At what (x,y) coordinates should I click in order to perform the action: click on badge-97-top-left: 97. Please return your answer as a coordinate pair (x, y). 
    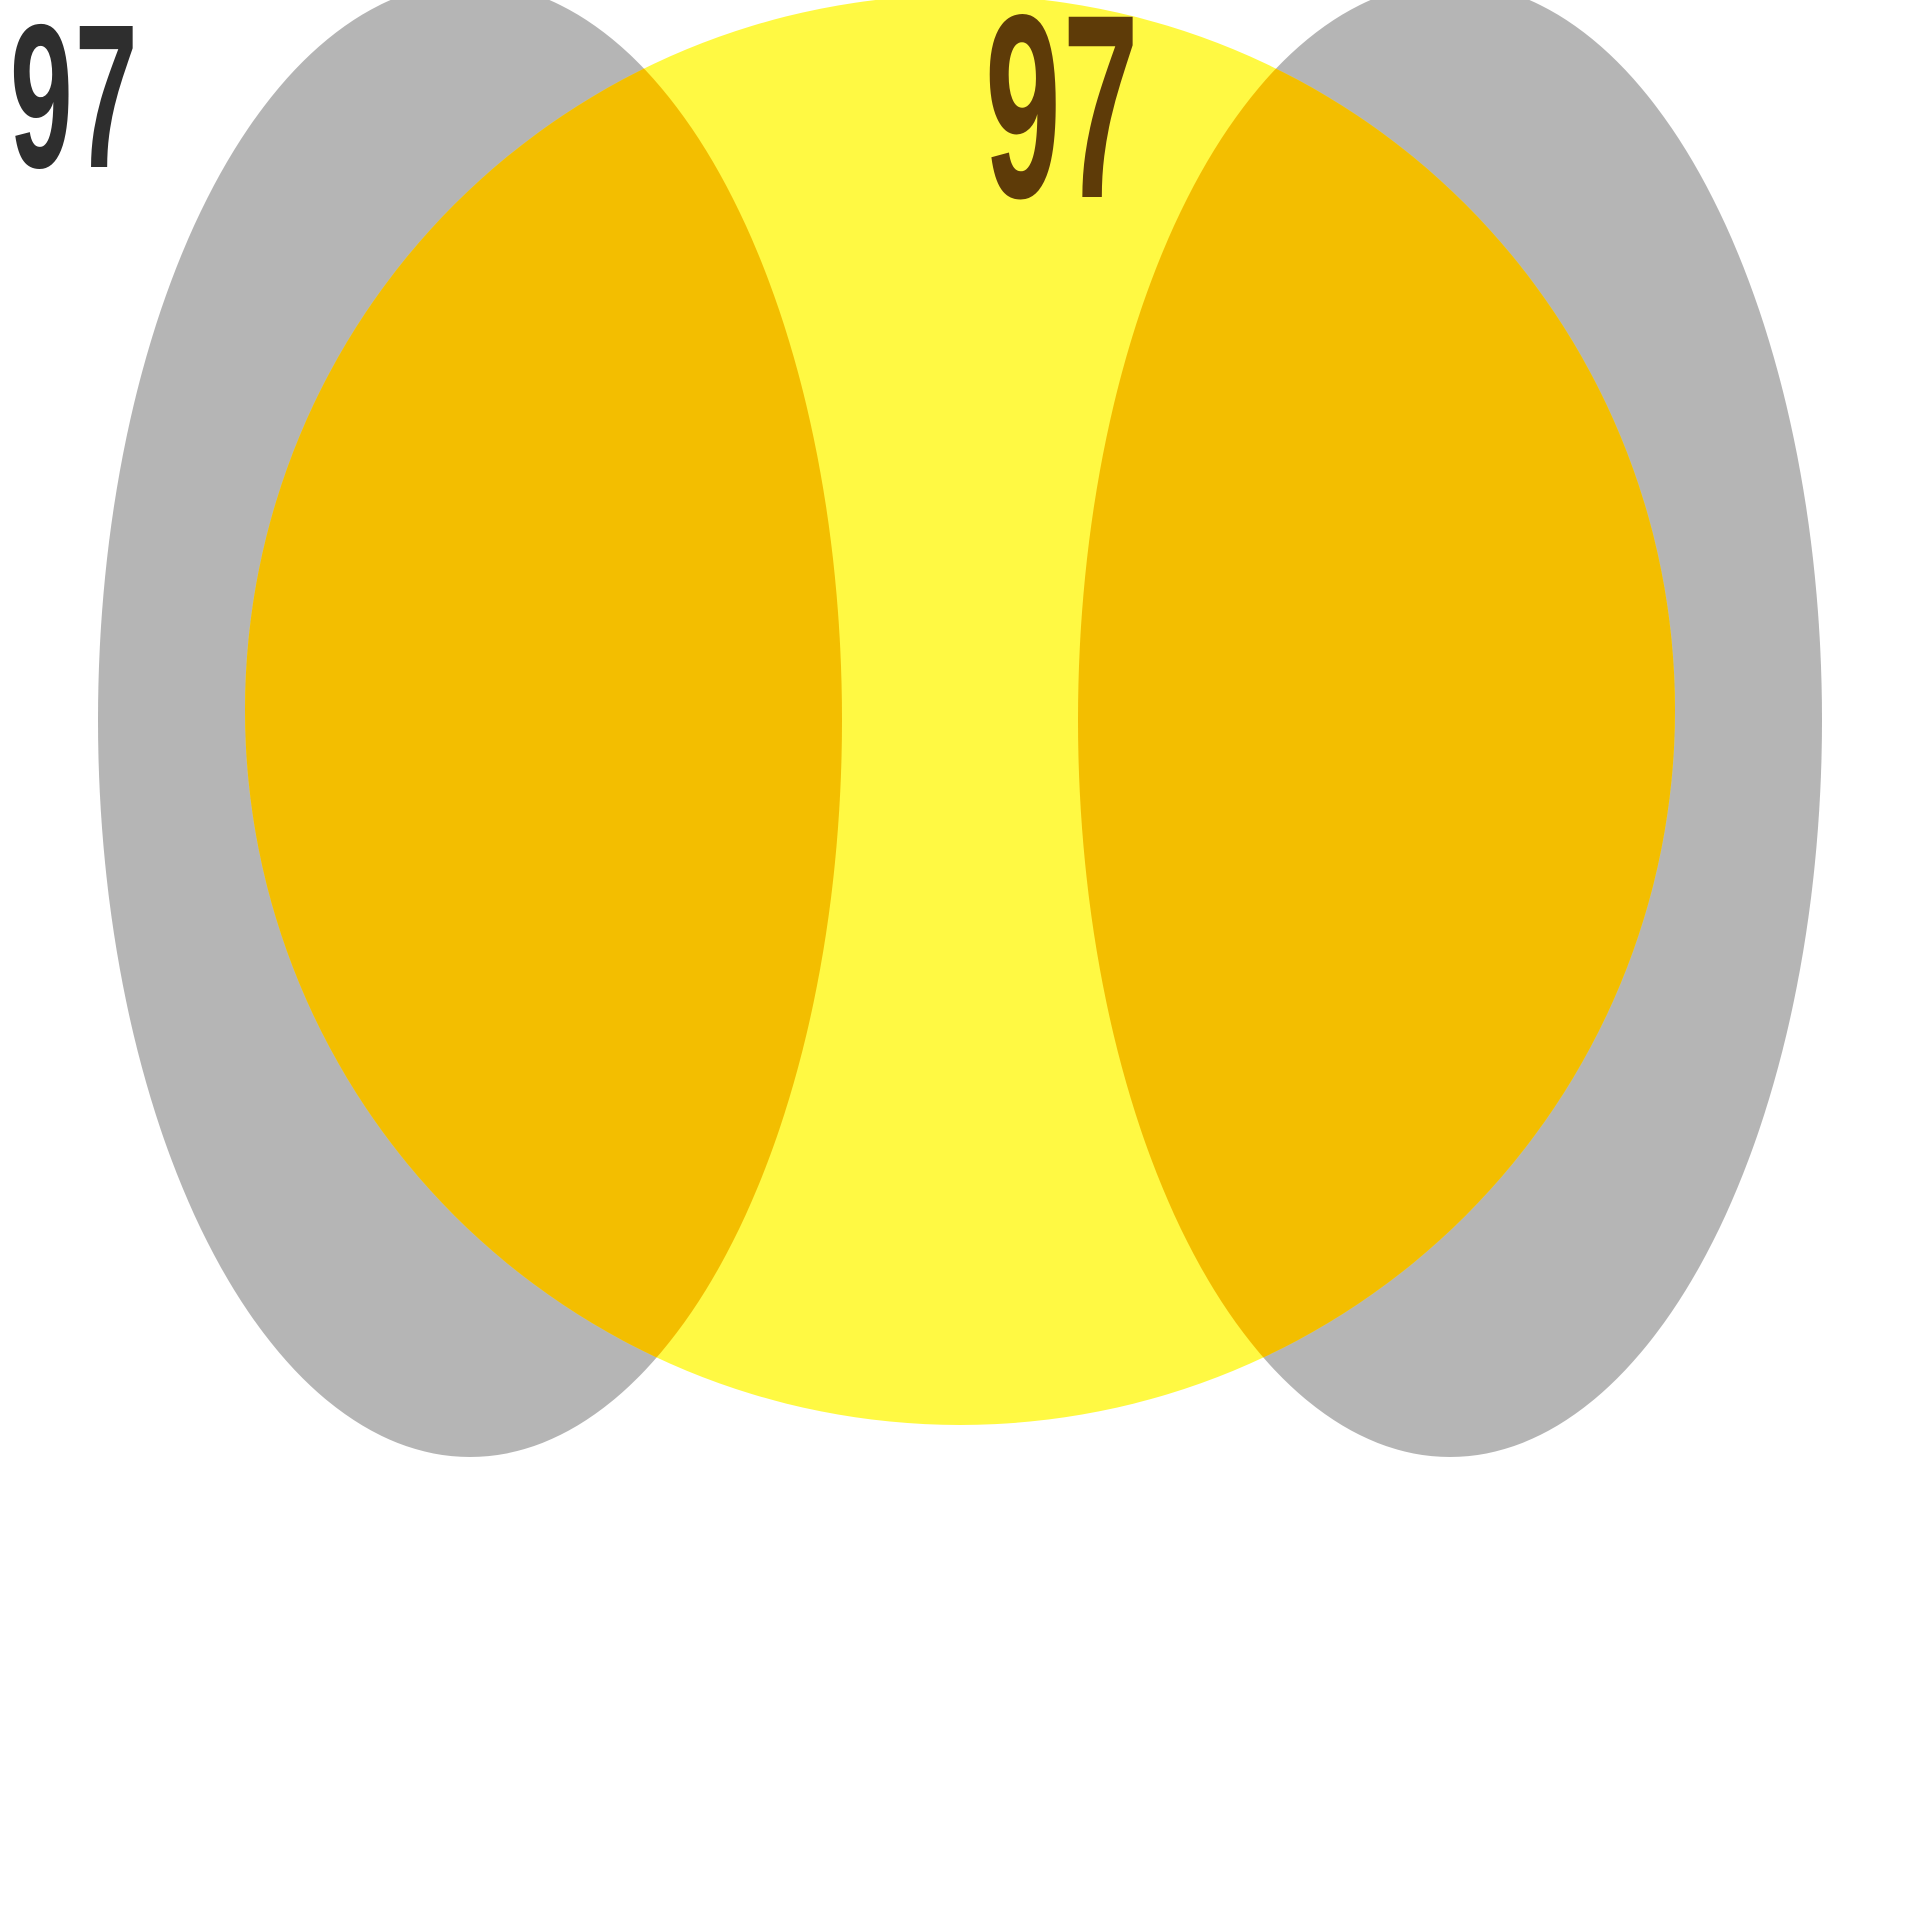
    Looking at the image, I should click on (75, 105).